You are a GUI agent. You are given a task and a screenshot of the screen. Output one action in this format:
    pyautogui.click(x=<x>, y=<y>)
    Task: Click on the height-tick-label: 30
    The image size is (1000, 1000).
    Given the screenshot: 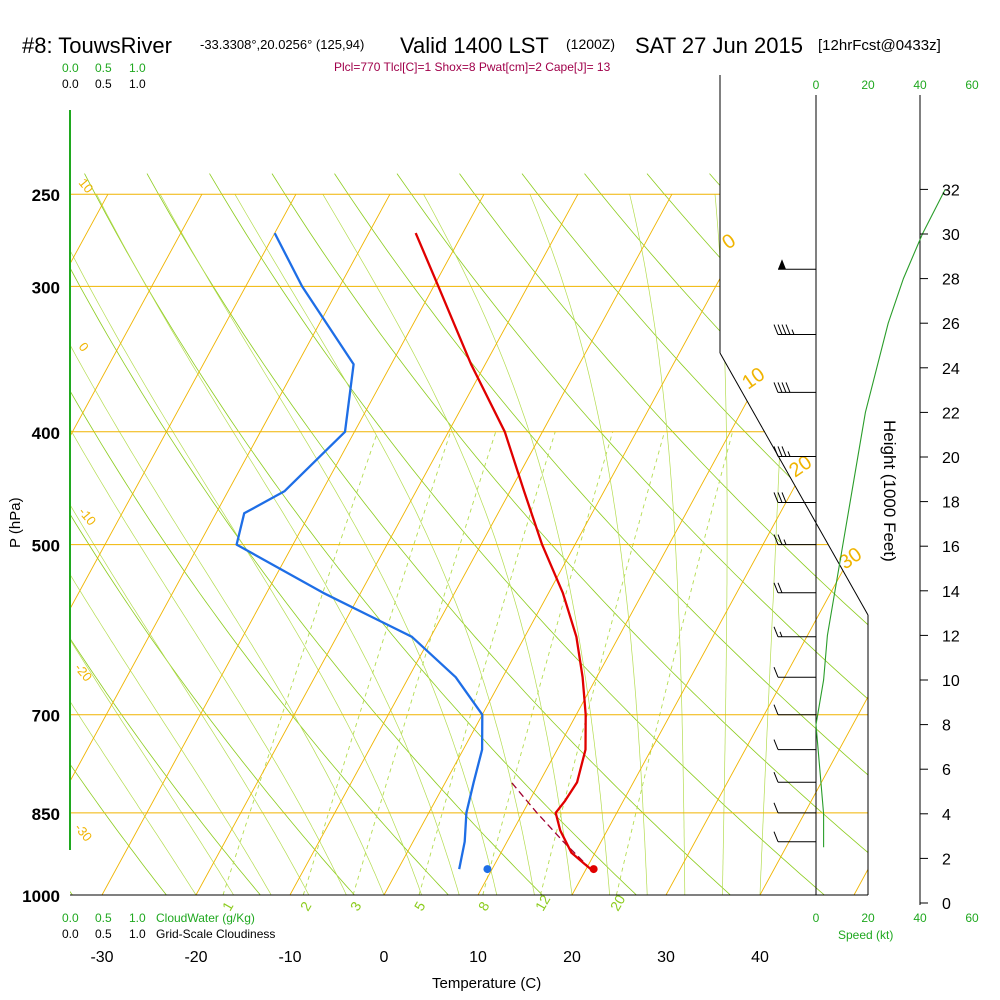 What is the action you would take?
    pyautogui.click(x=951, y=235)
    